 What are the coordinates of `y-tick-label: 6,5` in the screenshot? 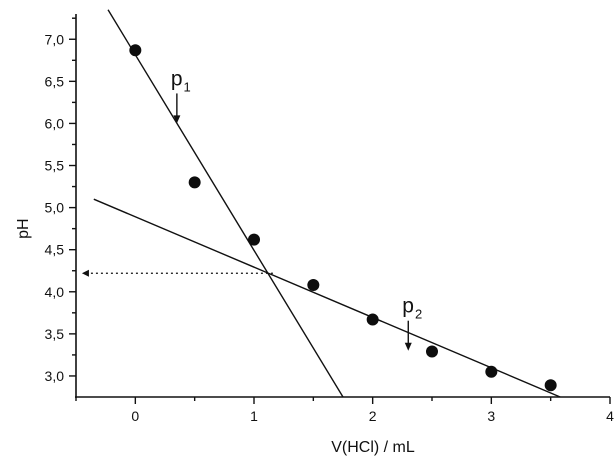 It's located at (55, 81).